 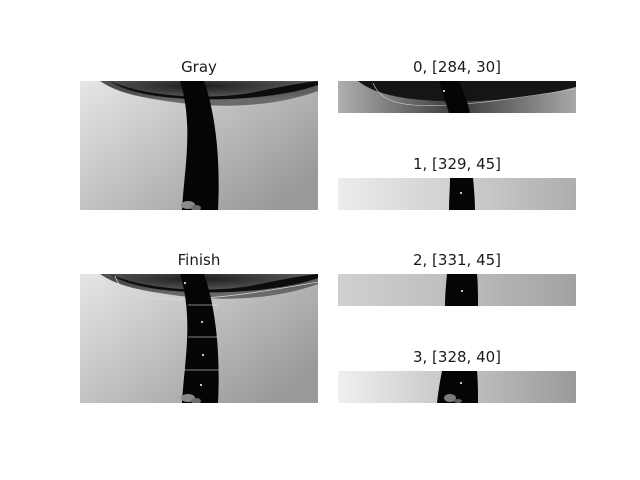 What do you see at coordinates (457, 357) in the screenshot?
I see `slice-3-title: 3, [328, 40]` at bounding box center [457, 357].